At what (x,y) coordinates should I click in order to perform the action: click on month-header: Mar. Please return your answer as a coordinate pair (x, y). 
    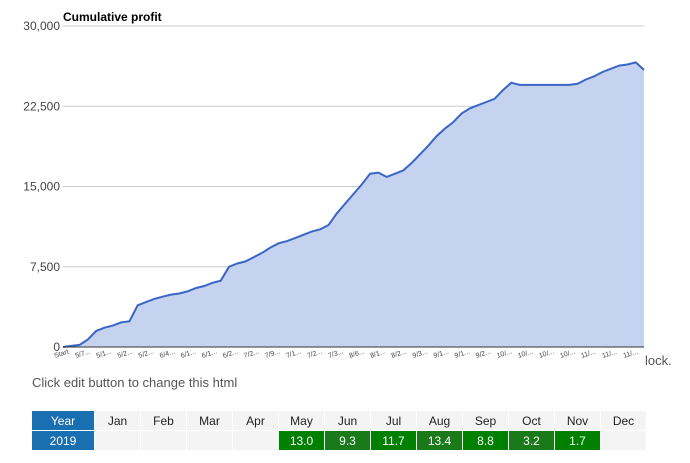
    Looking at the image, I should click on (209, 420).